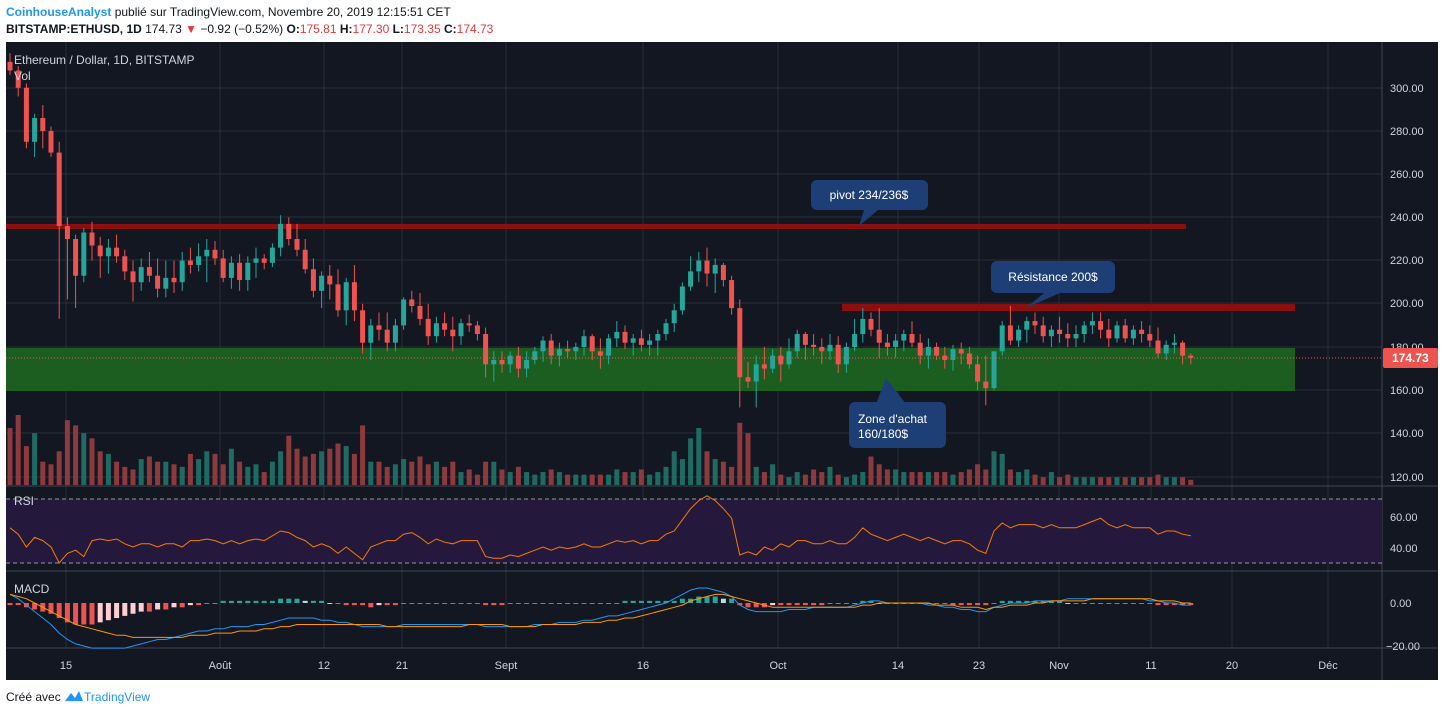  What do you see at coordinates (1232, 666) in the screenshot?
I see `x-tick-label: 20` at bounding box center [1232, 666].